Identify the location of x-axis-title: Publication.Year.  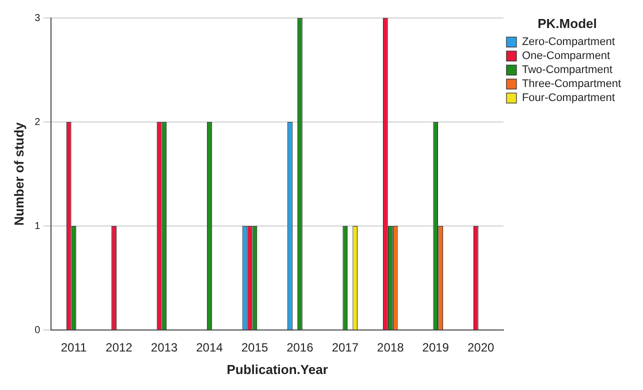
(277, 369).